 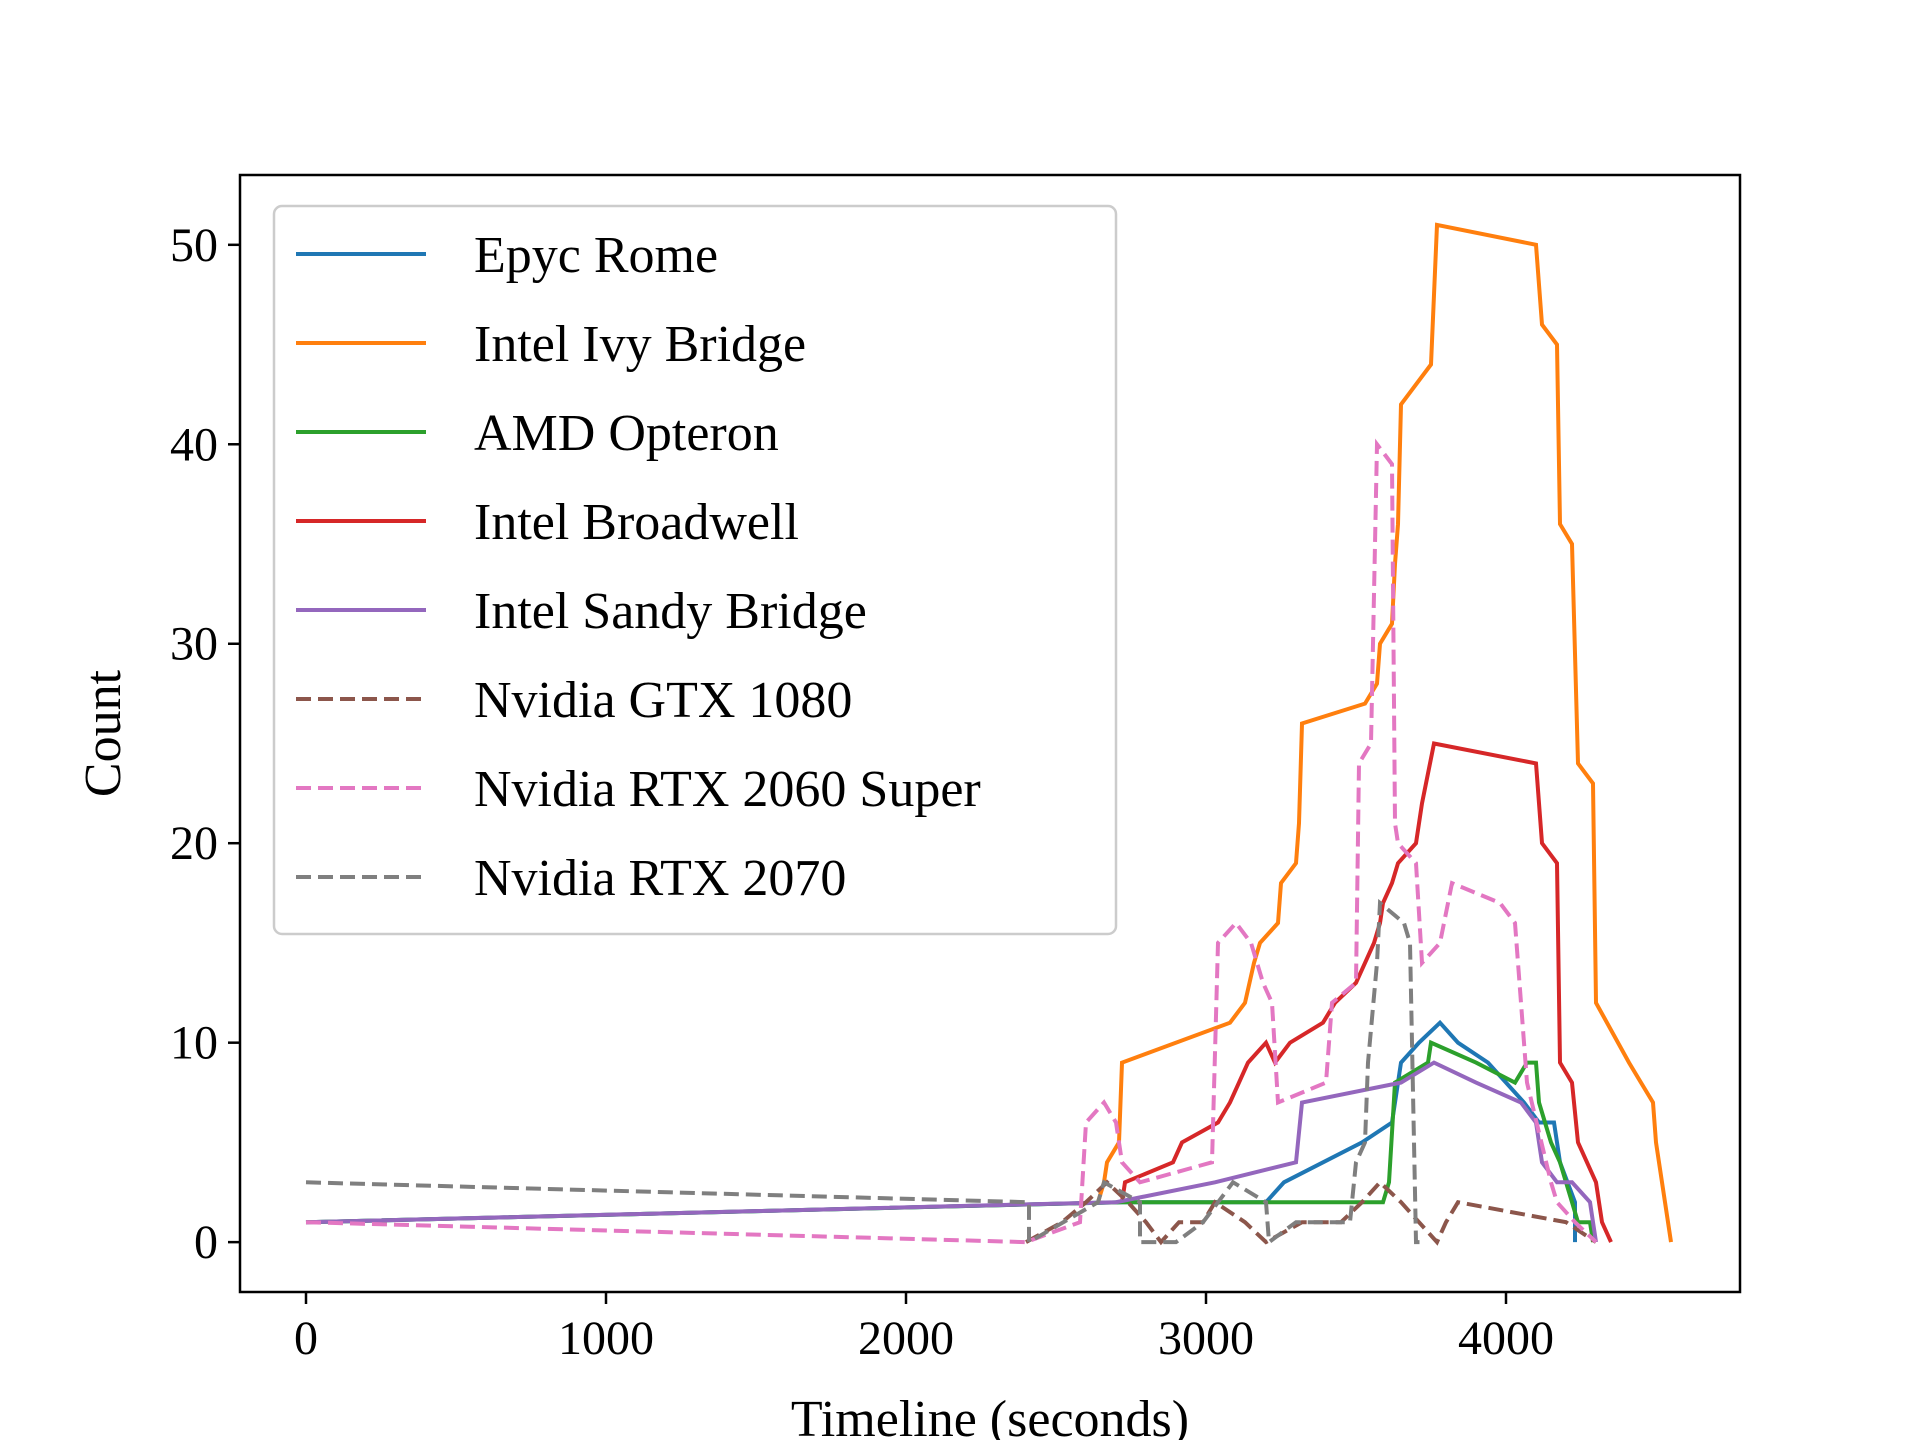 I want to click on y-tick-label-2: 20, so click(x=194, y=843).